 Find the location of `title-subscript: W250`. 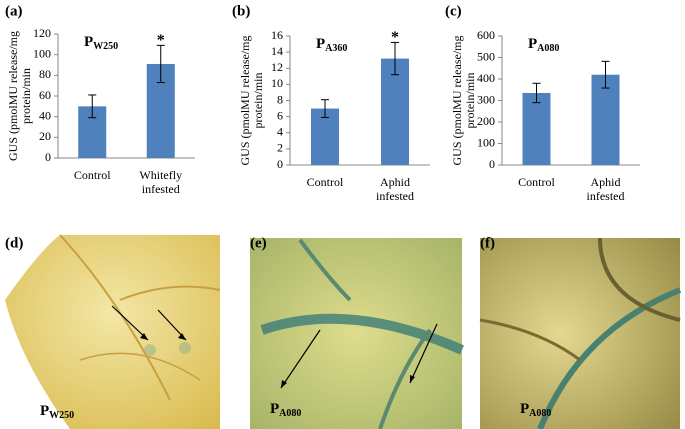

title-subscript: W250 is located at coordinates (105, 46).